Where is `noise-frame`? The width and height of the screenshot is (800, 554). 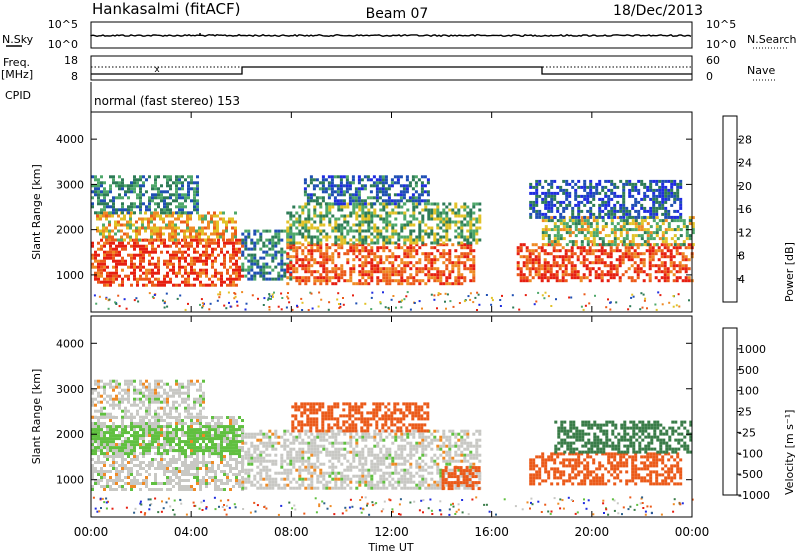 noise-frame is located at coordinates (391, 35).